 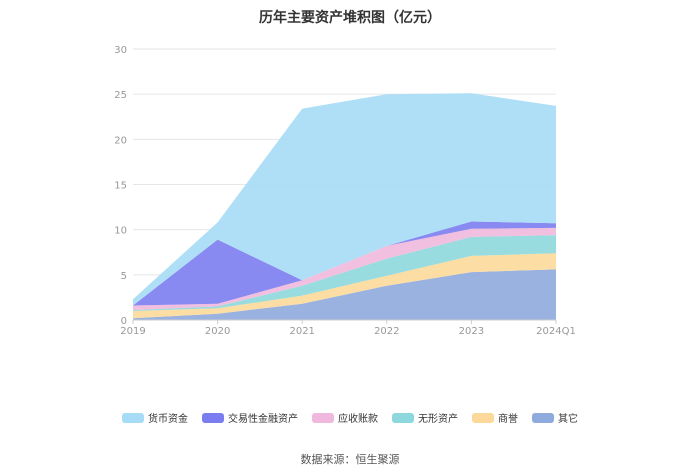 What do you see at coordinates (120, 186) in the screenshot?
I see `y-tick-label: 15` at bounding box center [120, 186].